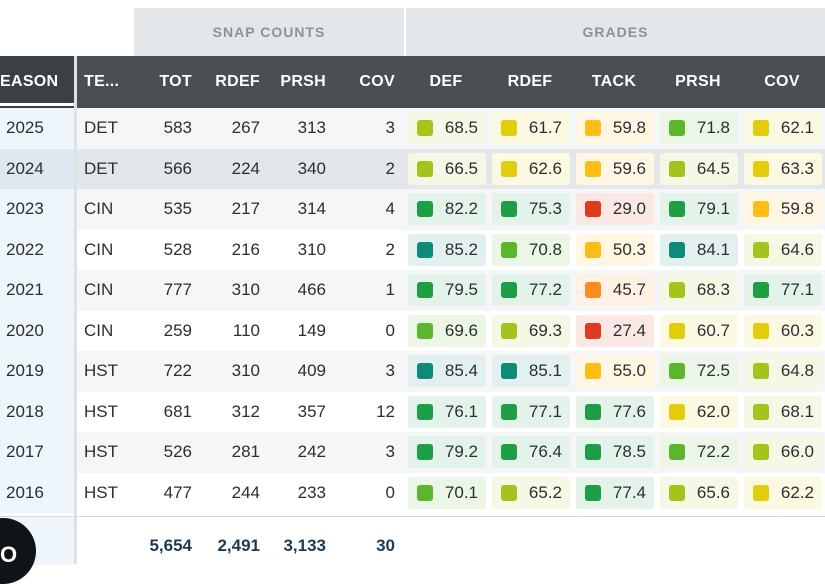  What do you see at coordinates (699, 452) in the screenshot?
I see `grade-prsh-cell: 72.2` at bounding box center [699, 452].